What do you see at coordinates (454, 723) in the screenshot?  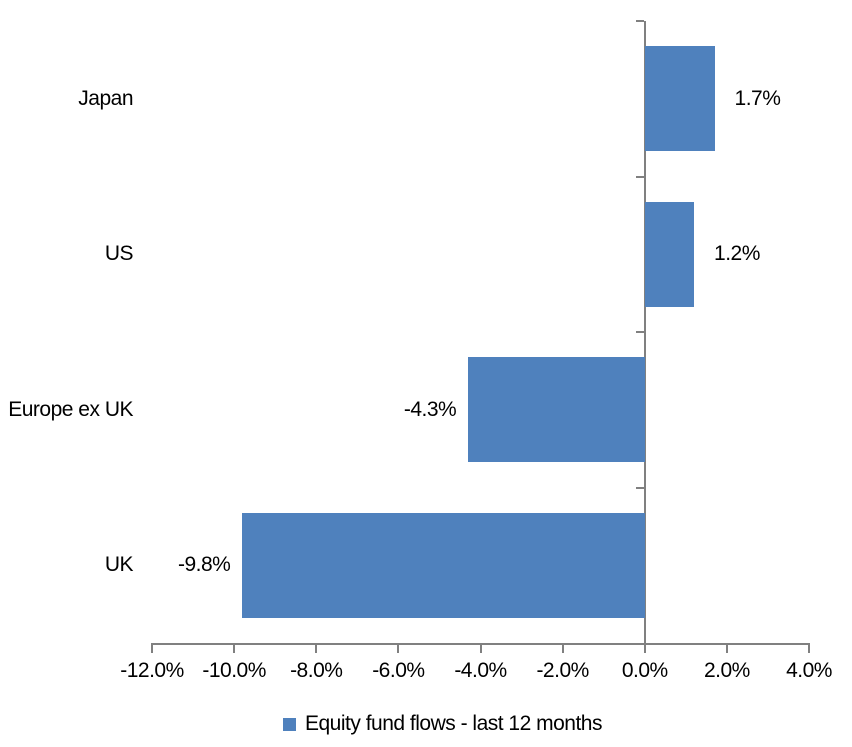 I see `legend-label: Equity fund flows - last 12 months` at bounding box center [454, 723].